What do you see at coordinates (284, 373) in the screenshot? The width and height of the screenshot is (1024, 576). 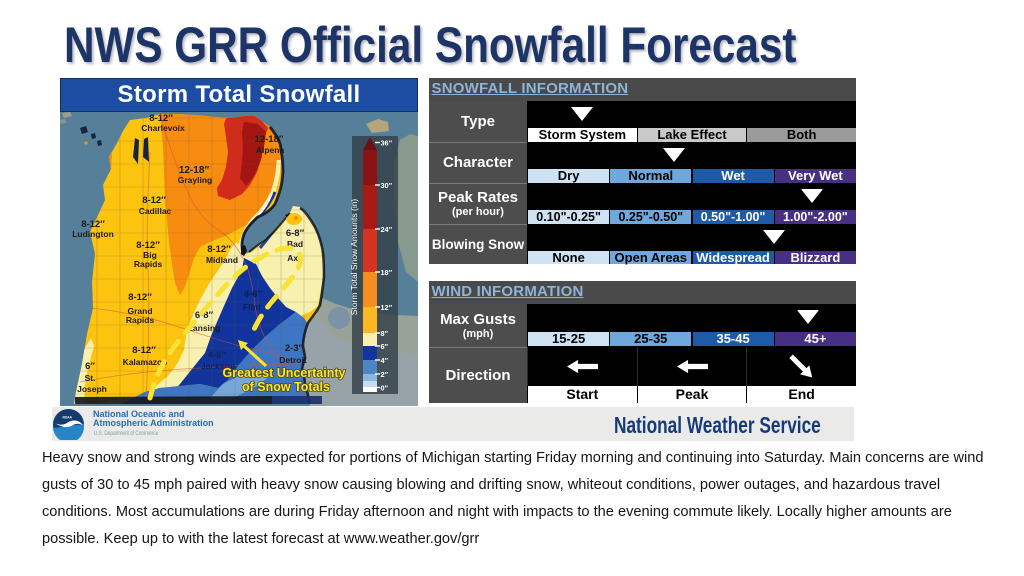 I see `svg-text: Greatest Uncertainty` at bounding box center [284, 373].